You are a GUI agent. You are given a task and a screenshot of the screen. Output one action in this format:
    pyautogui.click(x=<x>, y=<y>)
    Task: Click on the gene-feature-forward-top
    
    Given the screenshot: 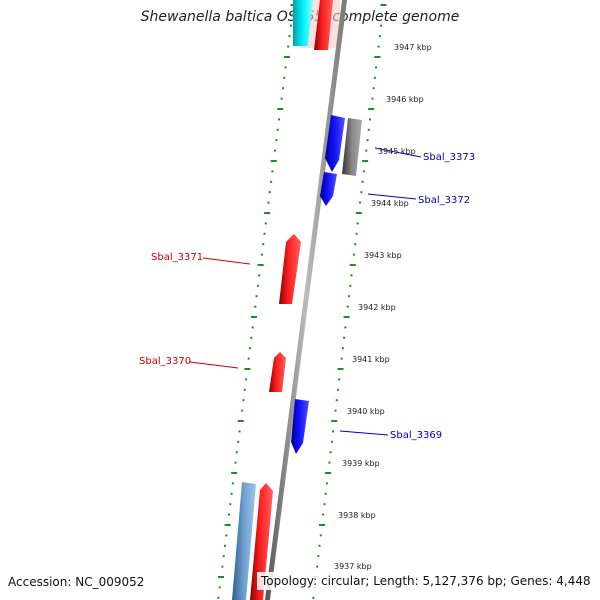 What is the action you would take?
    pyautogui.click(x=323, y=25)
    